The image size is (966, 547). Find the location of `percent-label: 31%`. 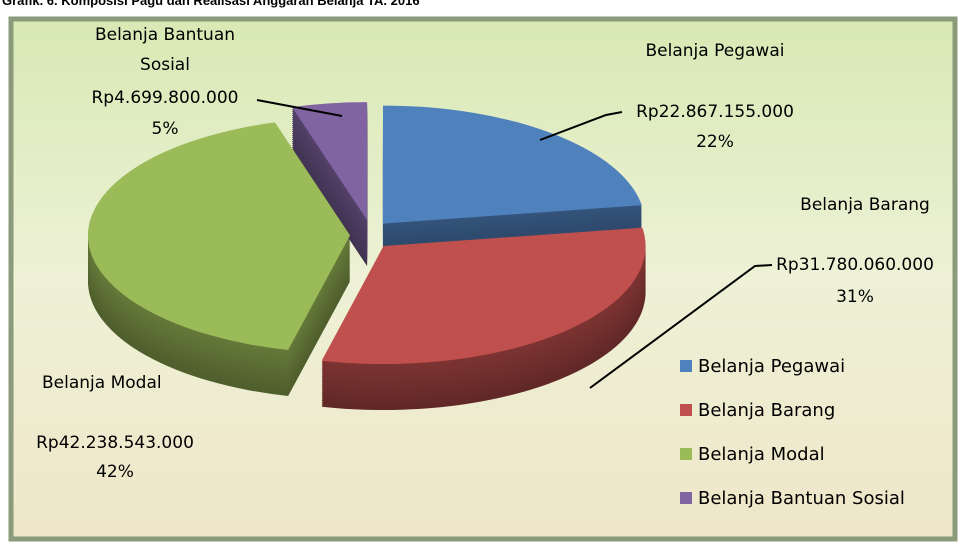

percent-label: 31% is located at coordinates (855, 297).